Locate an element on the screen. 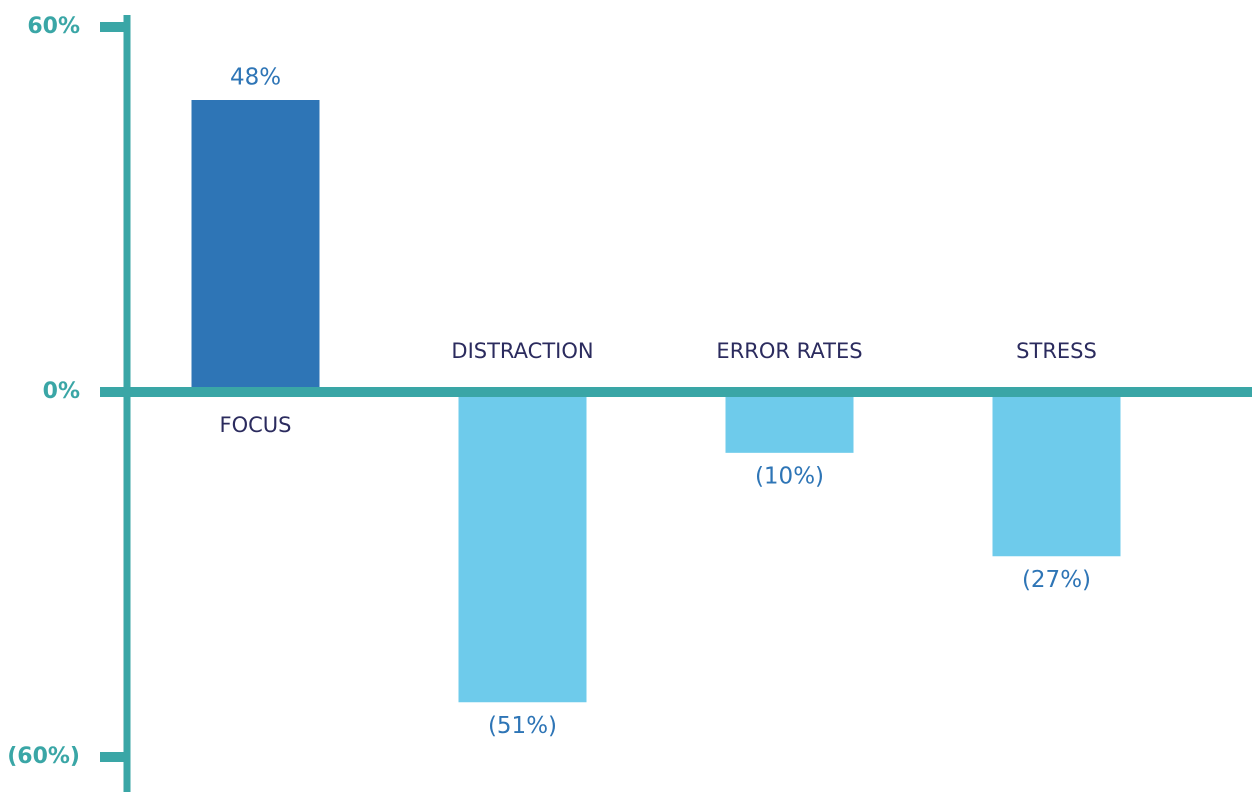  category-label: DISTRACTION is located at coordinates (522, 351).